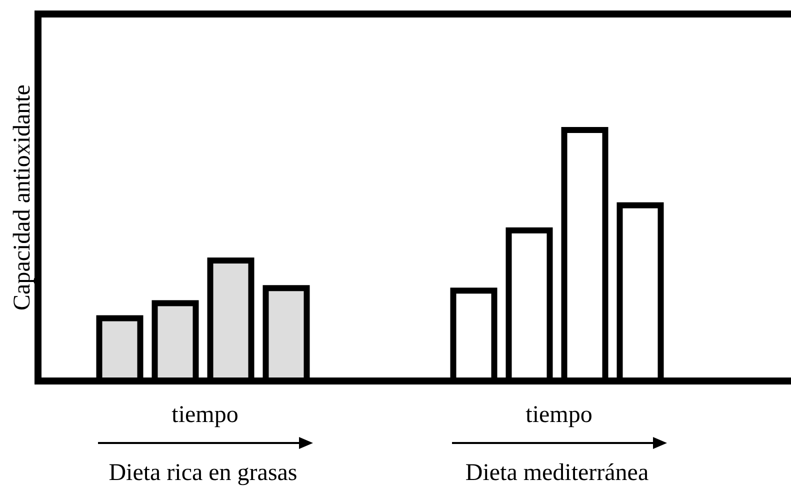 This screenshot has width=791, height=490. What do you see at coordinates (23, 197) in the screenshot?
I see `y-axis-title: Capacidad antioxidante` at bounding box center [23, 197].